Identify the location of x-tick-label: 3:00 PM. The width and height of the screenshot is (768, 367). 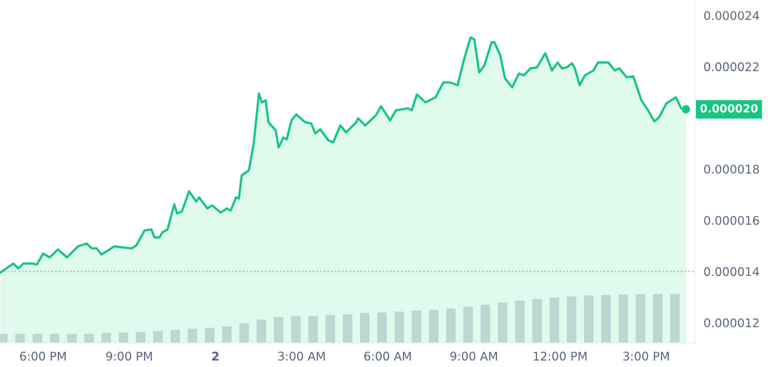
(646, 356).